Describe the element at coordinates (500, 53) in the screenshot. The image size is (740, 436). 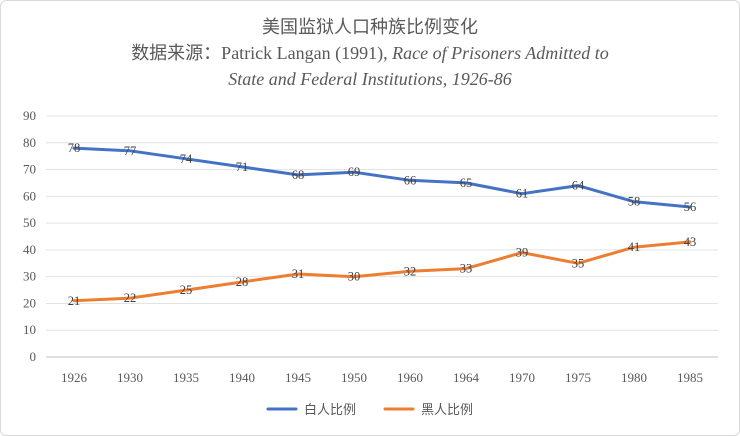
I see `source-work-title: Race of Prisoners Admitted to` at that location.